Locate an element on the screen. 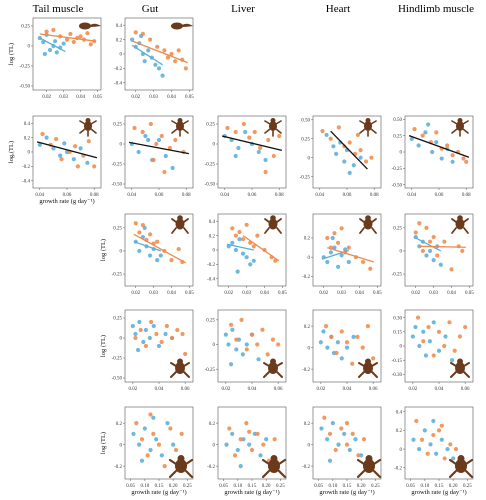  y-tick-label: 0.2 is located at coordinates (119, 40).